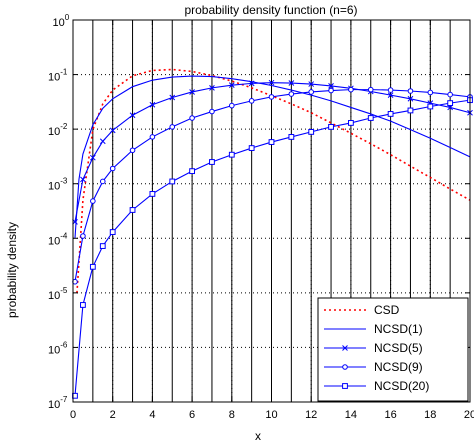 This screenshot has width=474, height=443. I want to click on x-tick-label: 16, so click(390, 415).